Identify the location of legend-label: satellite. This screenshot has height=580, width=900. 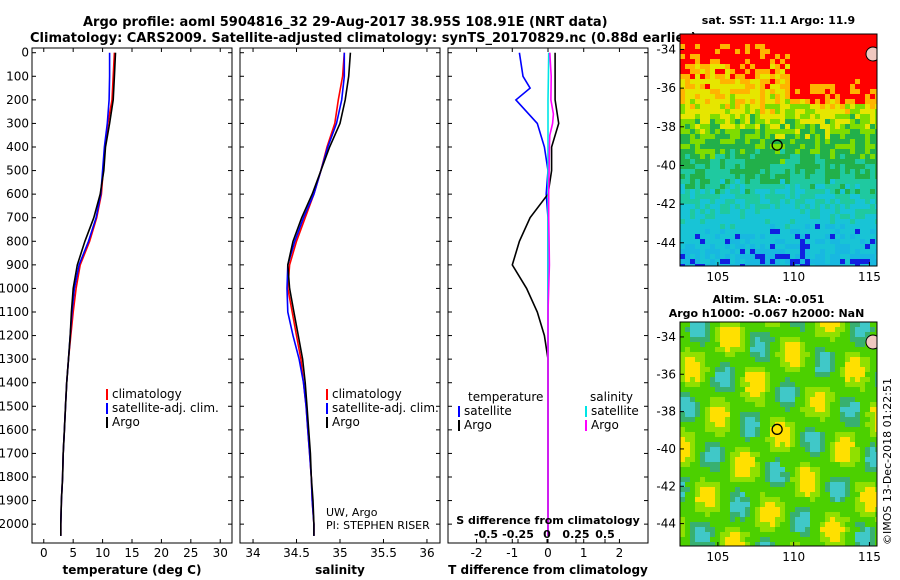
(488, 411).